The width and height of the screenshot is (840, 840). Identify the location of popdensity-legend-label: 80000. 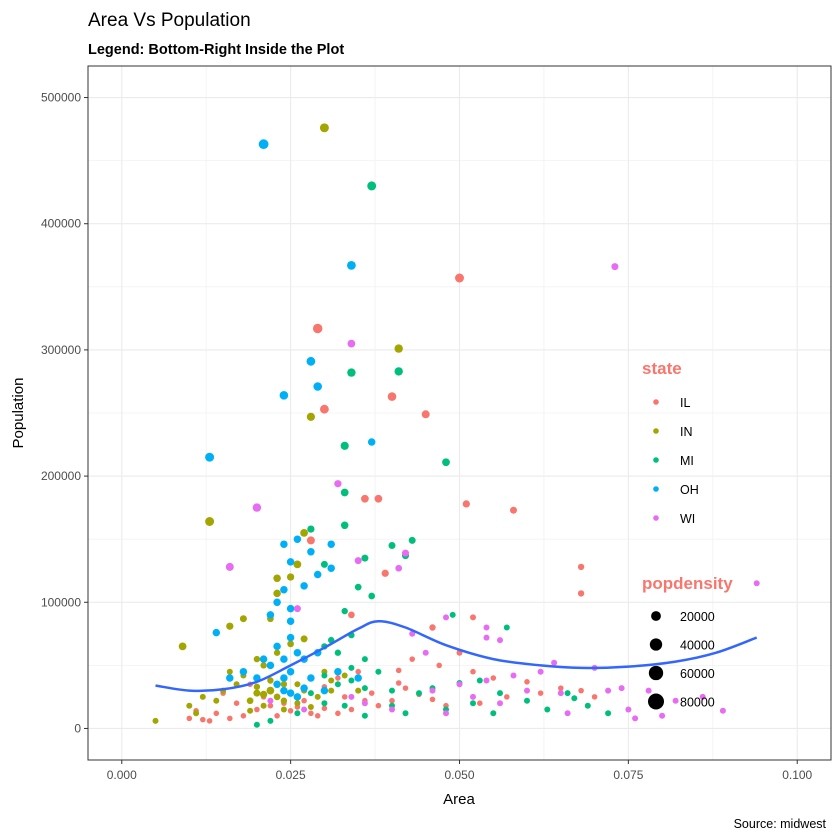
(697, 703).